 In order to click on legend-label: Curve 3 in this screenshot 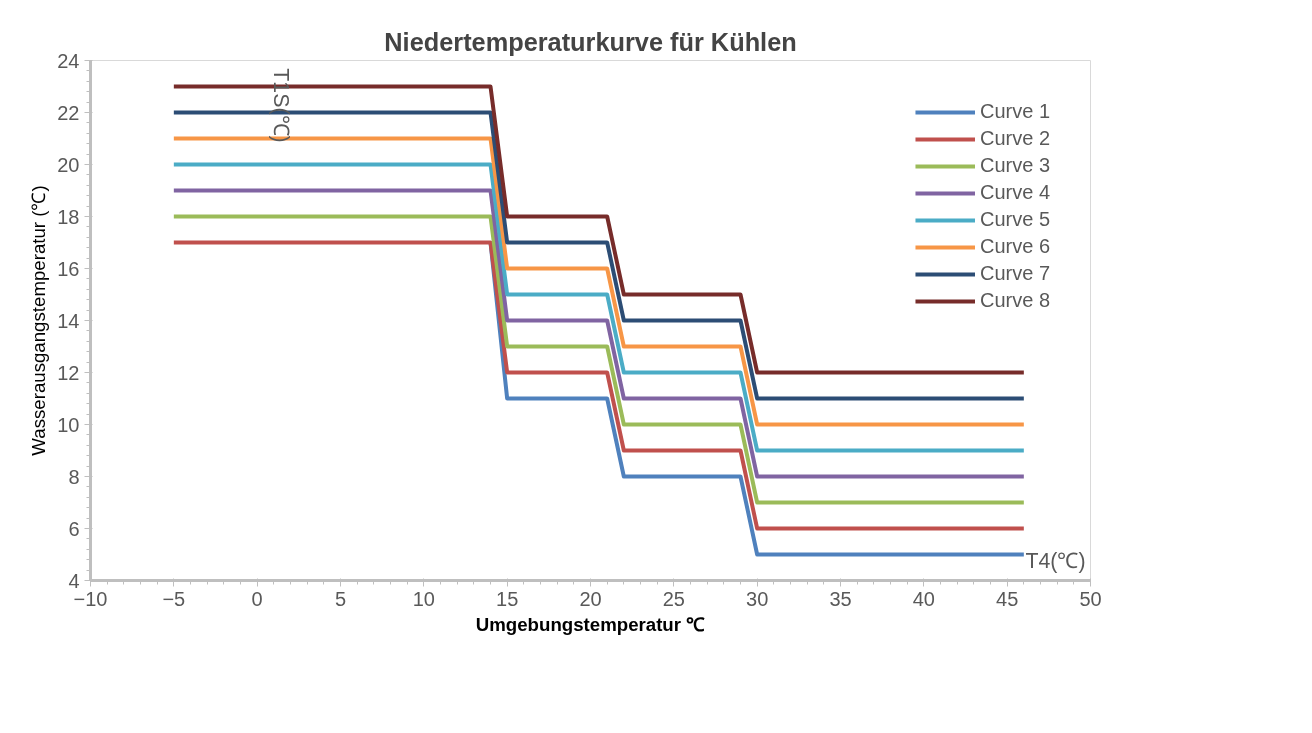, I will do `click(1014, 165)`.